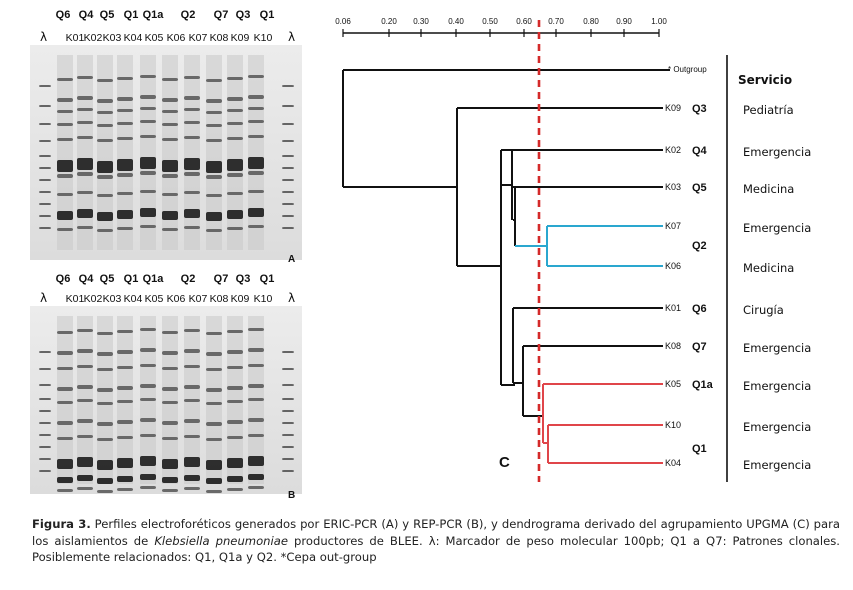 The width and height of the screenshot is (853, 590). I want to click on leaf-clone-label: Q4, so click(700, 151).